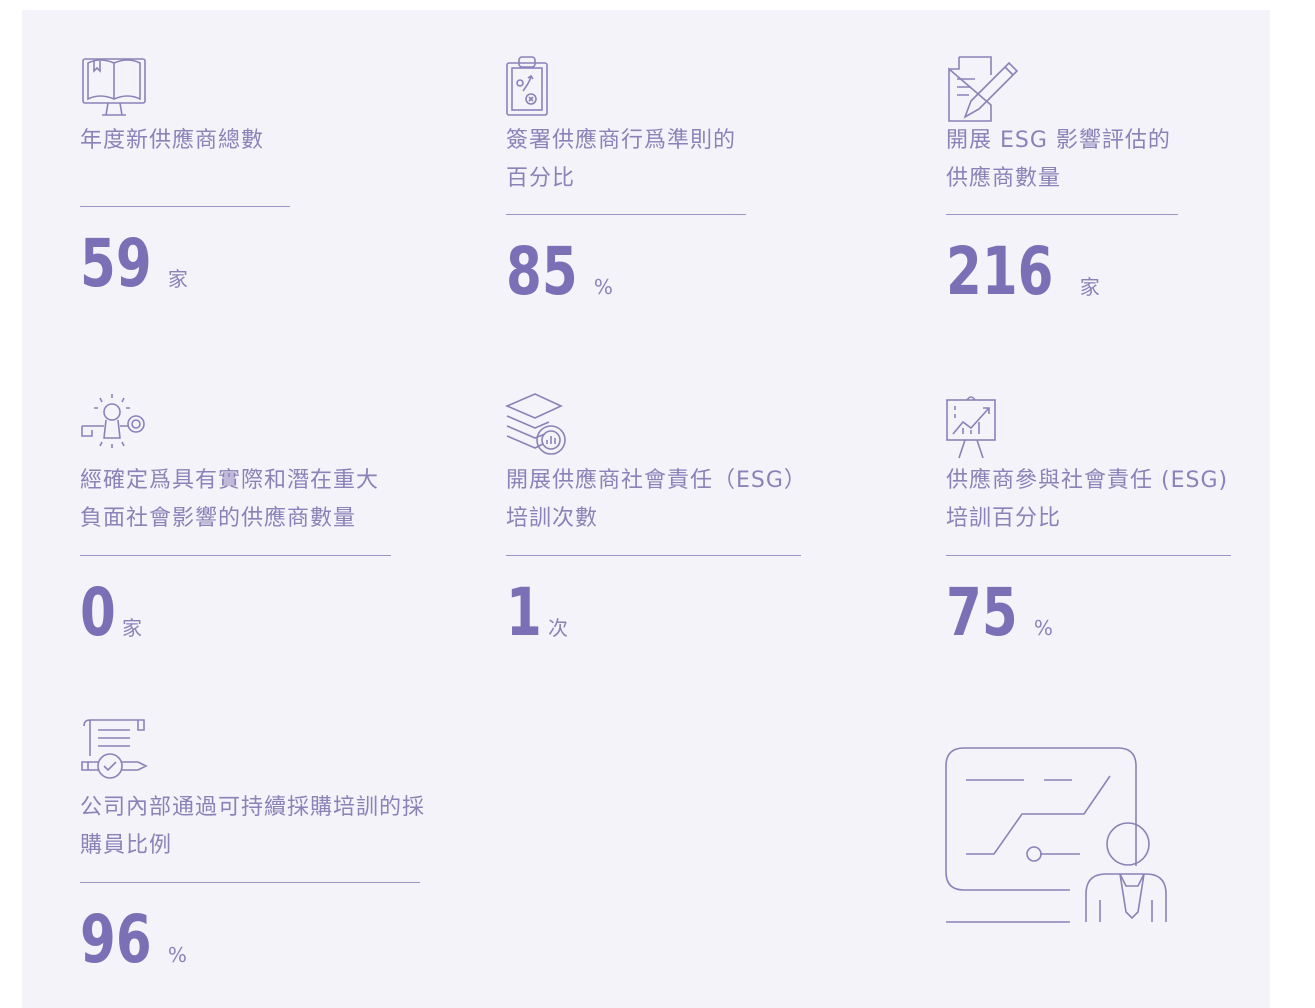 Image resolution: width=1315 pixels, height=1008 pixels. Describe the element at coordinates (116, 939) in the screenshot. I see `stat-value: 96` at that location.